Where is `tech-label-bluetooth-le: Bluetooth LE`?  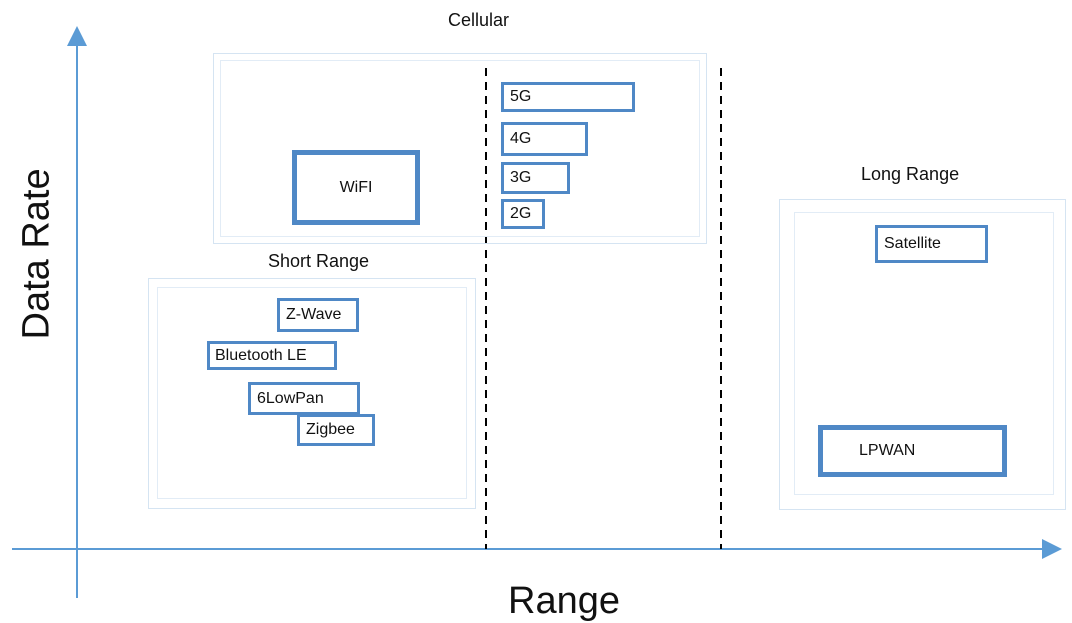 tech-label-bluetooth-le: Bluetooth LE is located at coordinates (261, 355).